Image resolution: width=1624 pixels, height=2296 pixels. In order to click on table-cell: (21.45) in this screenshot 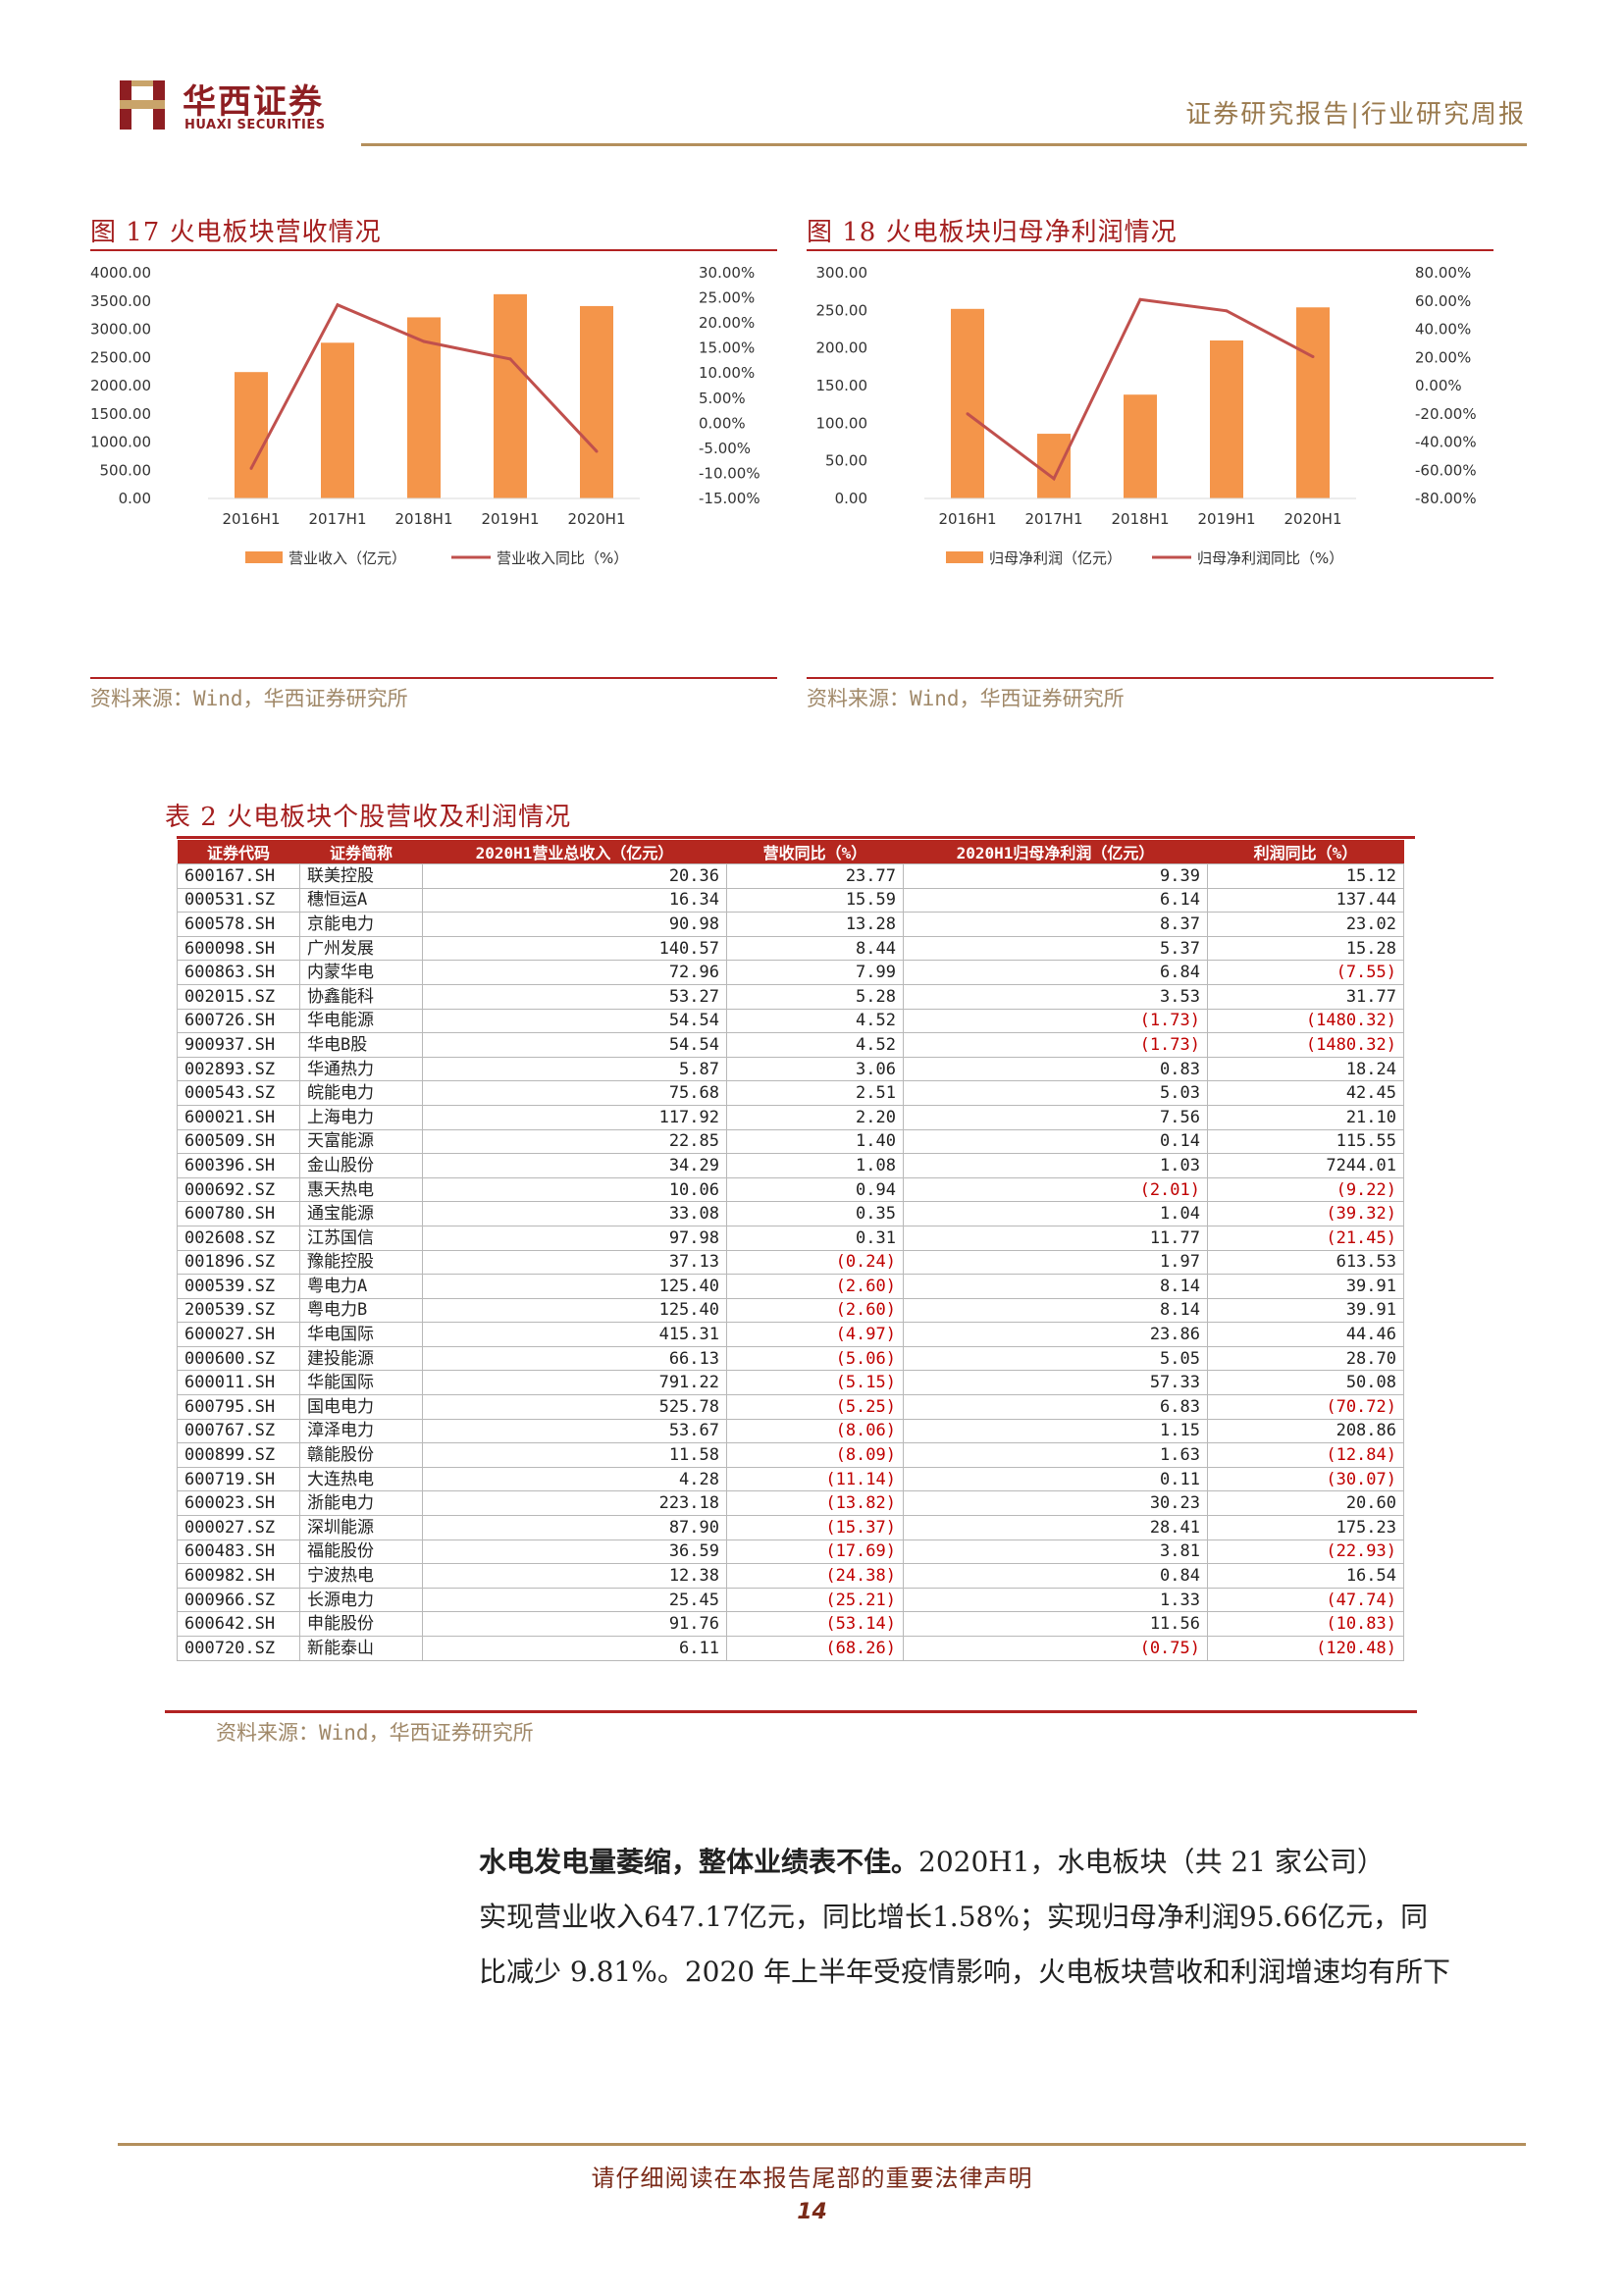, I will do `click(1305, 1238)`.